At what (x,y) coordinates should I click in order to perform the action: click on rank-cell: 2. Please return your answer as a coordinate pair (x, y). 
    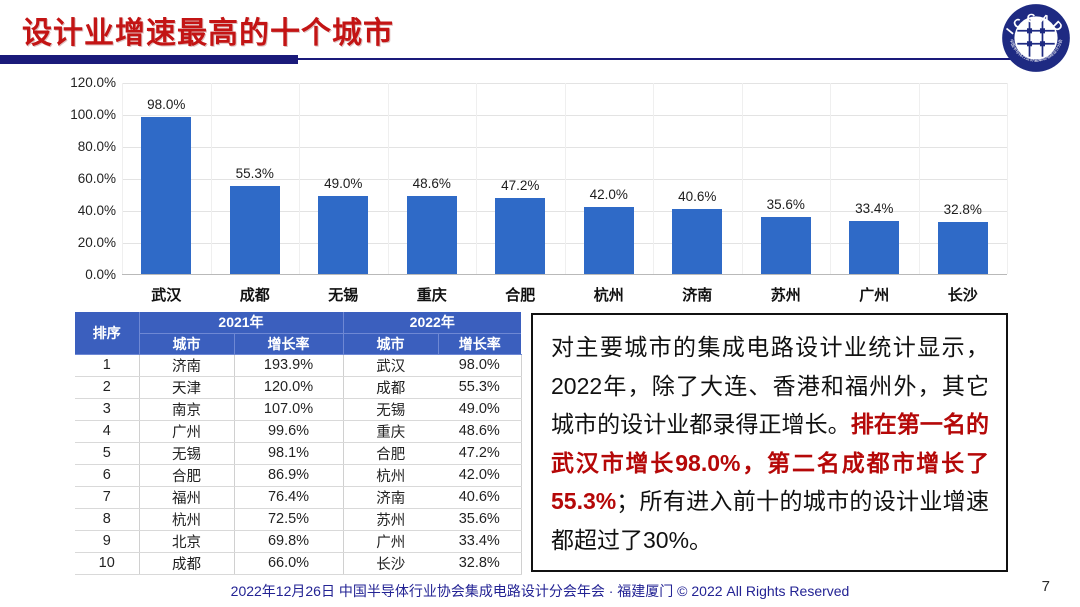
    Looking at the image, I should click on (107, 387).